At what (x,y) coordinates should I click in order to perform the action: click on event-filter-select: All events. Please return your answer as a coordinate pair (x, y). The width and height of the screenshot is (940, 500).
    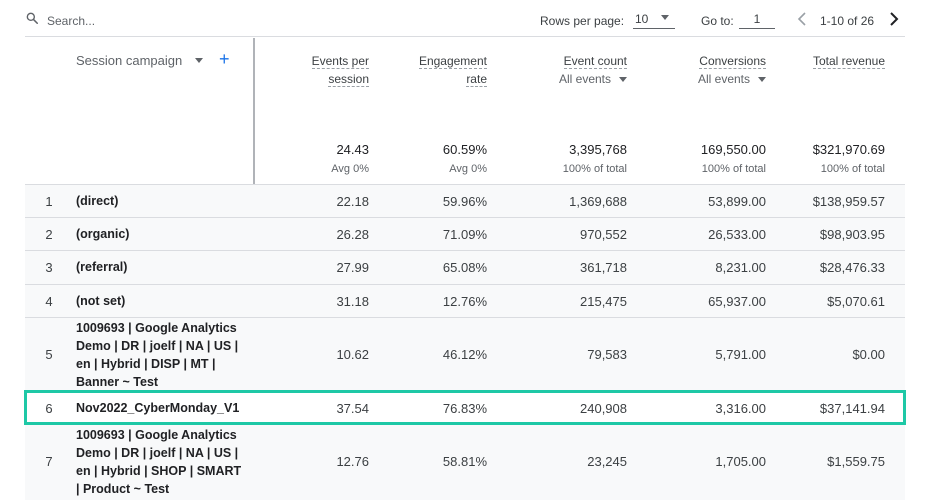
    Looking at the image, I should click on (593, 79).